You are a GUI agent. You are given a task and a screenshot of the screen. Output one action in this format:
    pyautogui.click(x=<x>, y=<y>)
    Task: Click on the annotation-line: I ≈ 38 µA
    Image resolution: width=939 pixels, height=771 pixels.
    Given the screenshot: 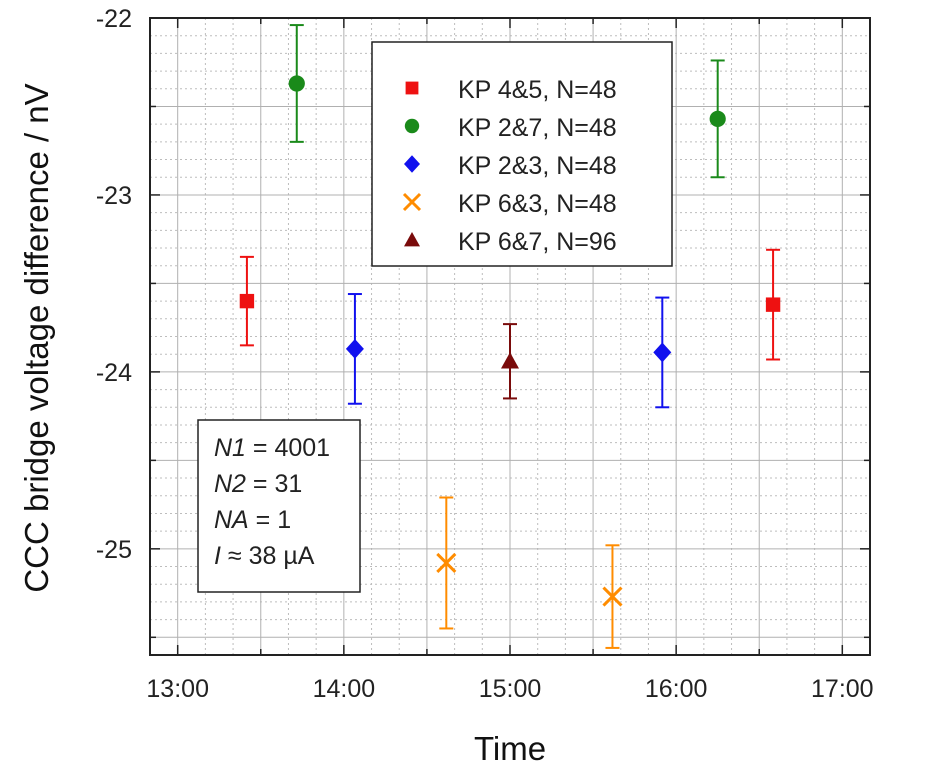 What is the action you would take?
    pyautogui.click(x=264, y=556)
    